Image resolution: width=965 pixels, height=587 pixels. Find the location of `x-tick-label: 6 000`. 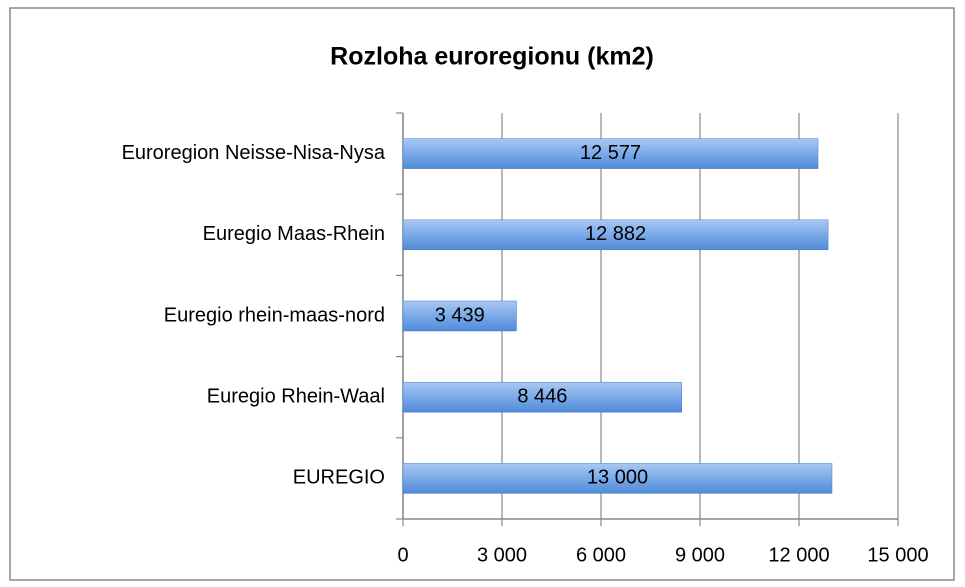

x-tick-label: 6 000 is located at coordinates (601, 555).